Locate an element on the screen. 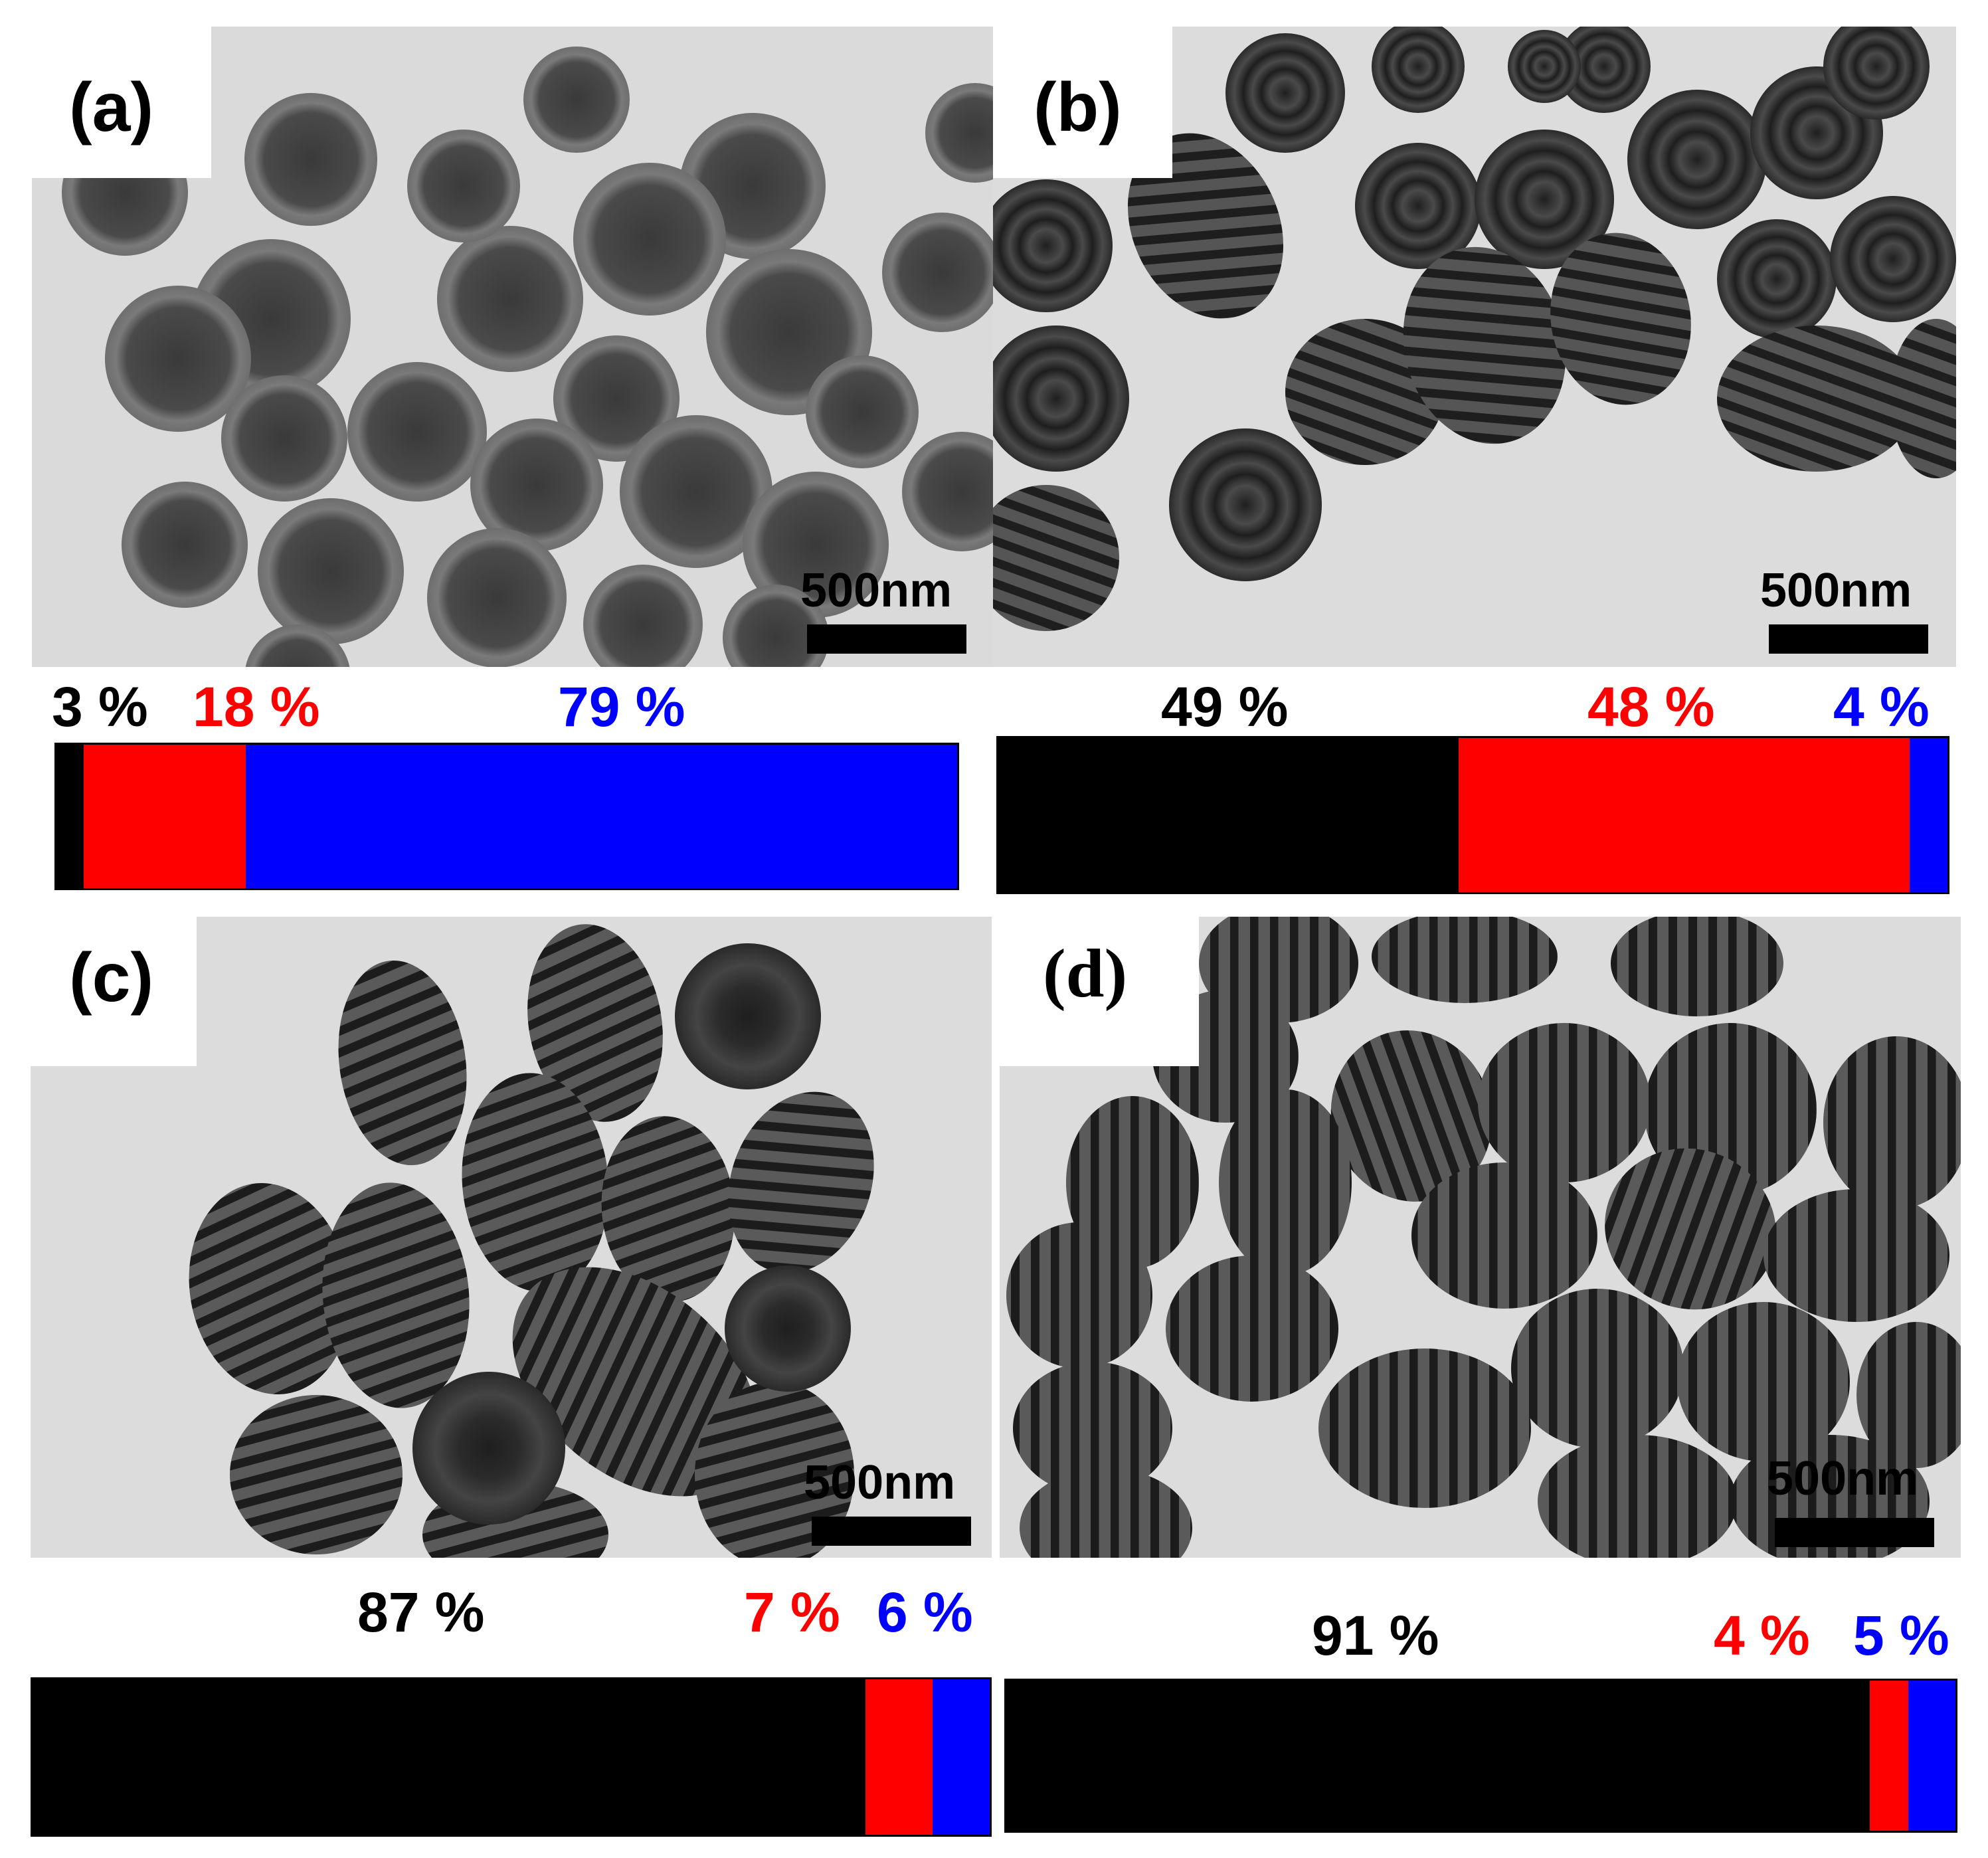 Image resolution: width=1988 pixels, height=1858 pixels. population-bar-b is located at coordinates (1472, 815).